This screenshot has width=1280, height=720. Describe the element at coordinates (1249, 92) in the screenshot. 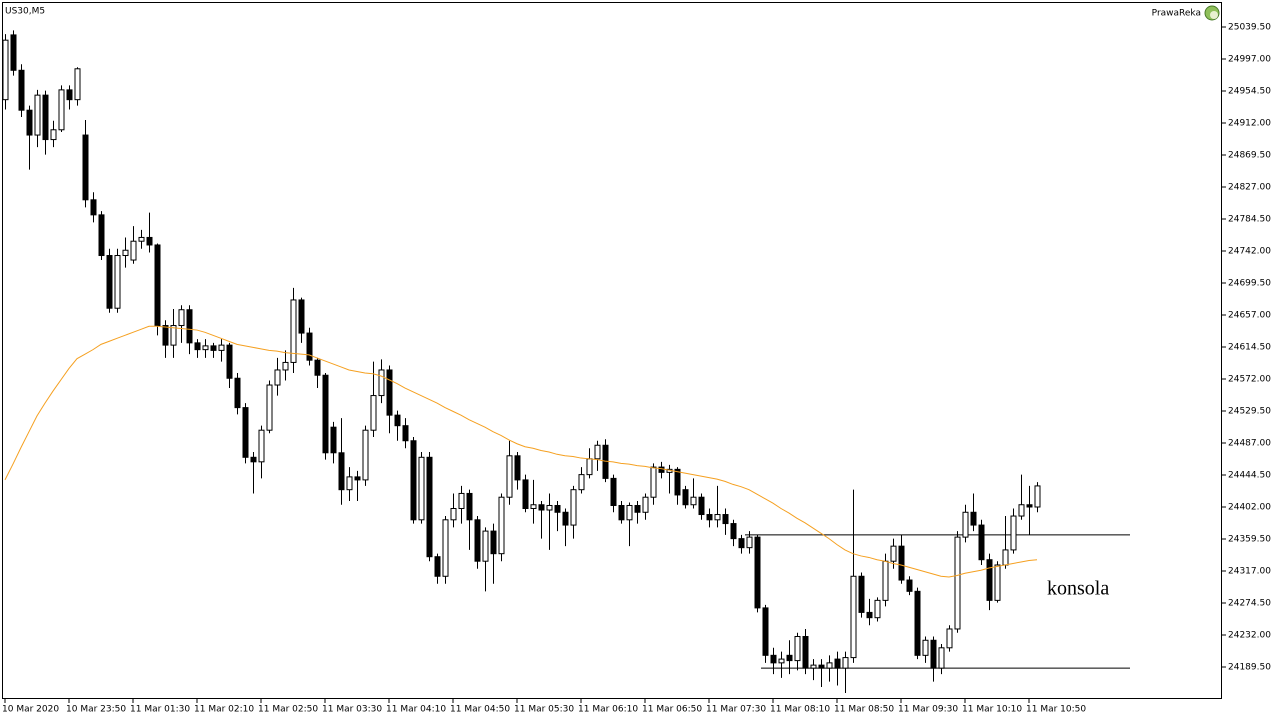

I see `y-tick-label: 24954.50` at that location.